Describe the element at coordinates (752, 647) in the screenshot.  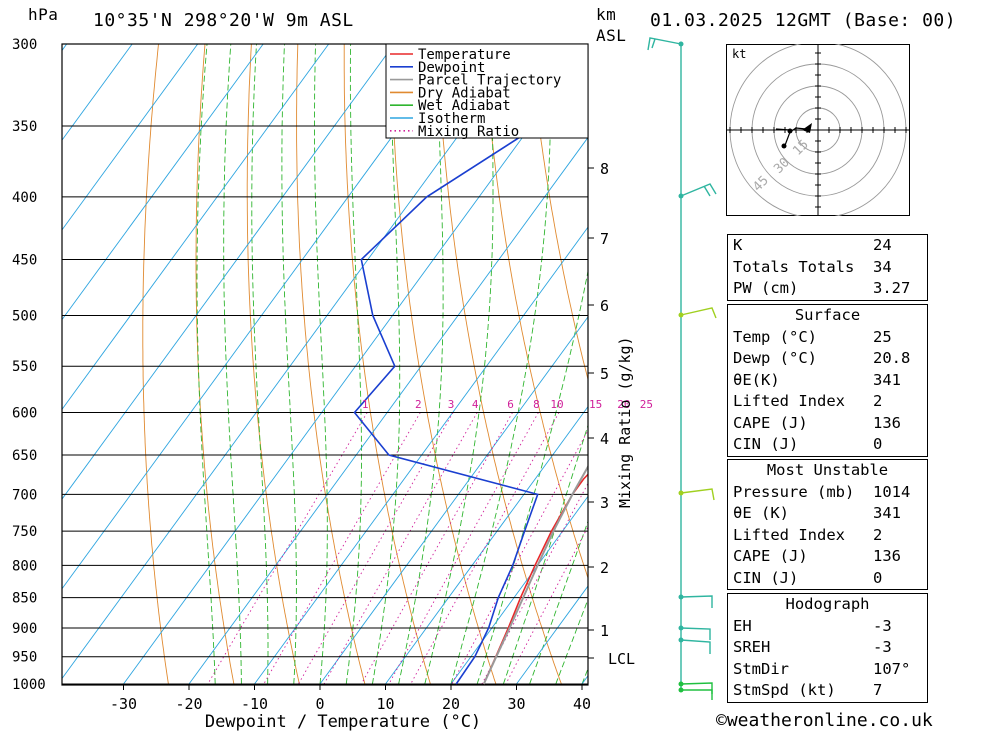
I see `table-row-label: SREH` at that location.